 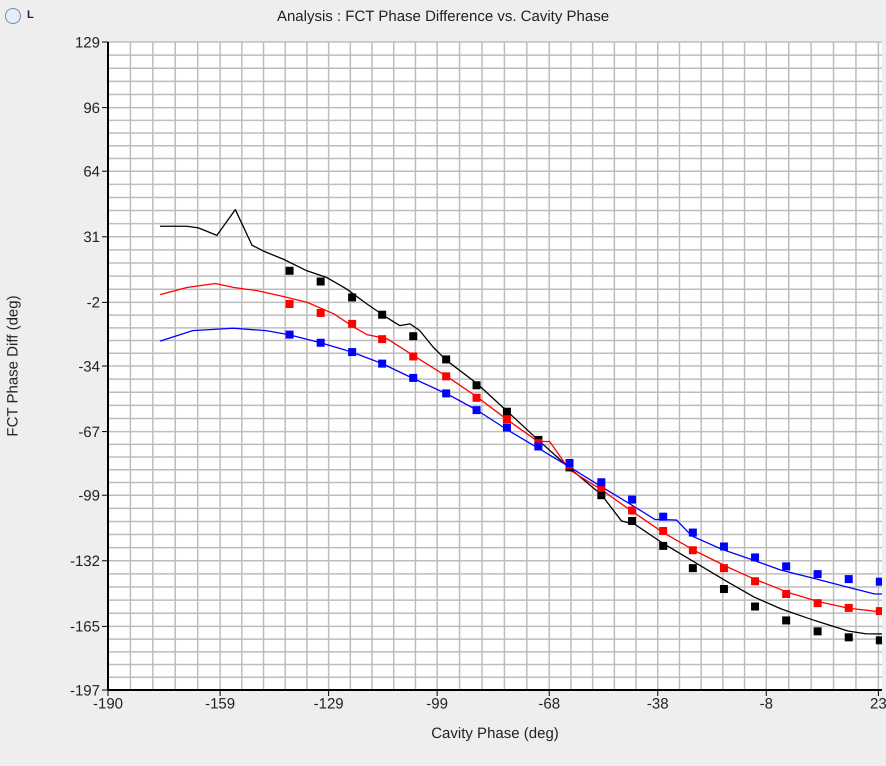 I want to click on x-tick-label: 23, so click(x=878, y=704).